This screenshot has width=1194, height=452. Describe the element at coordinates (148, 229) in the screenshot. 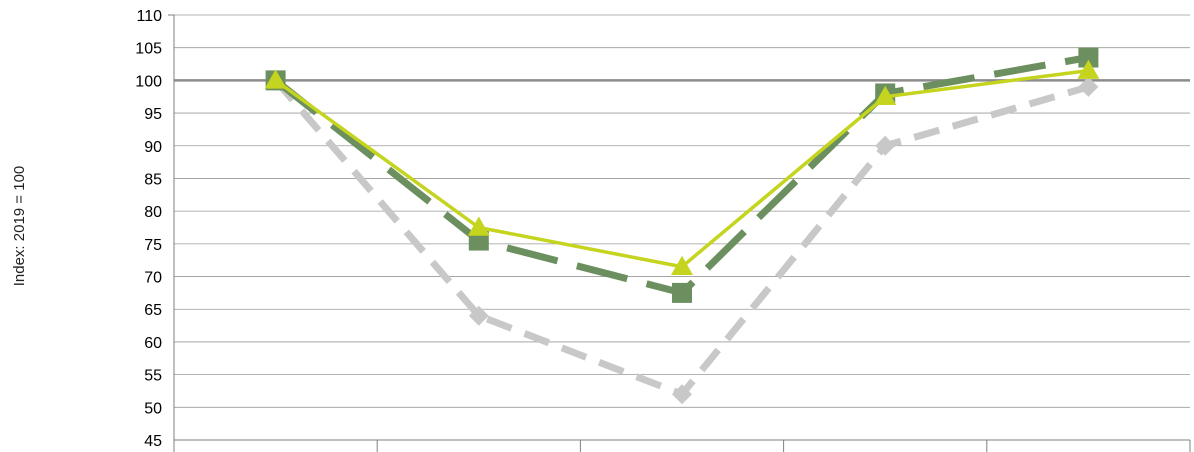

I see `y-tick-labels: 45 50 55 60 65 70 75 80 85 90 95 100 105 110` at that location.